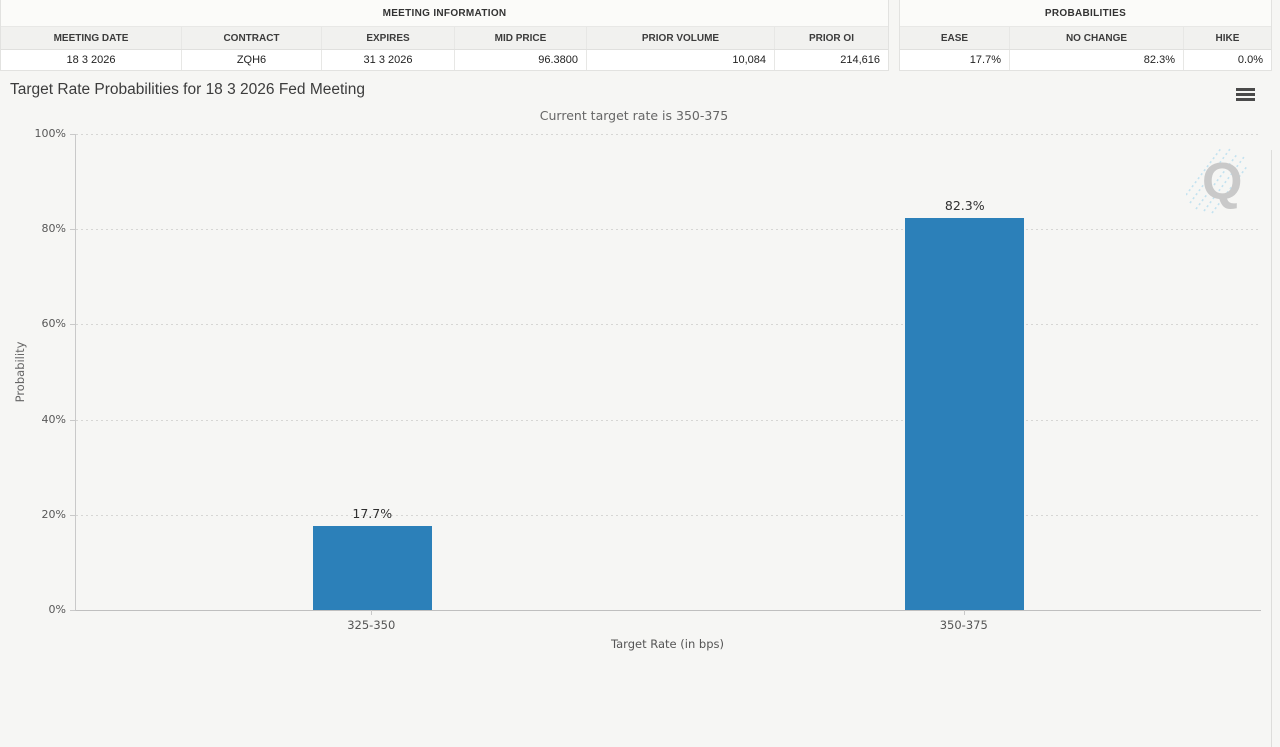 The width and height of the screenshot is (1280, 747). Describe the element at coordinates (985, 60) in the screenshot. I see `value-ease: 17.7%` at that location.